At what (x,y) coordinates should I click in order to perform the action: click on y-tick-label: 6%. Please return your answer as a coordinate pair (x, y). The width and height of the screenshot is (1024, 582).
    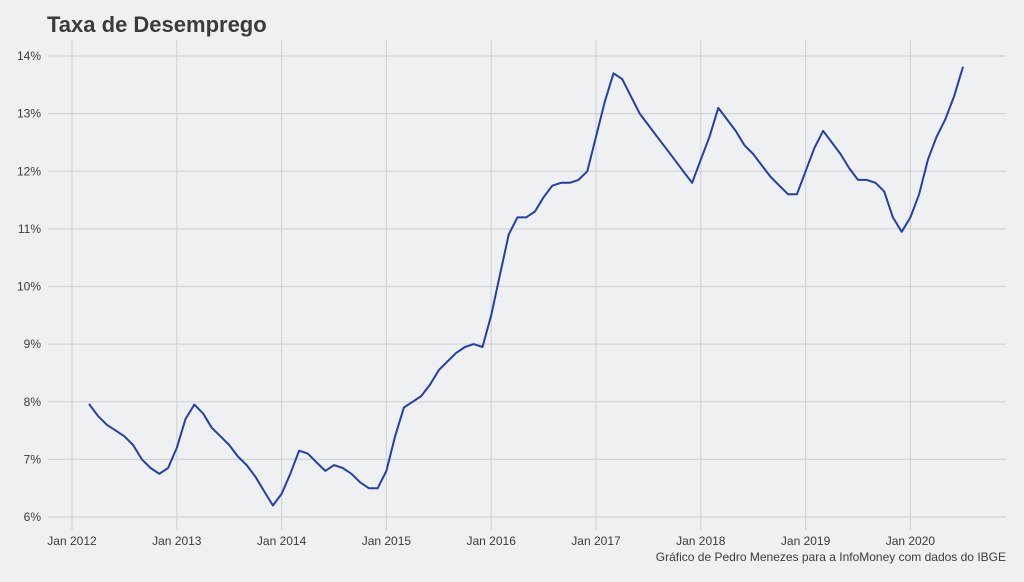
    Looking at the image, I should click on (33, 517).